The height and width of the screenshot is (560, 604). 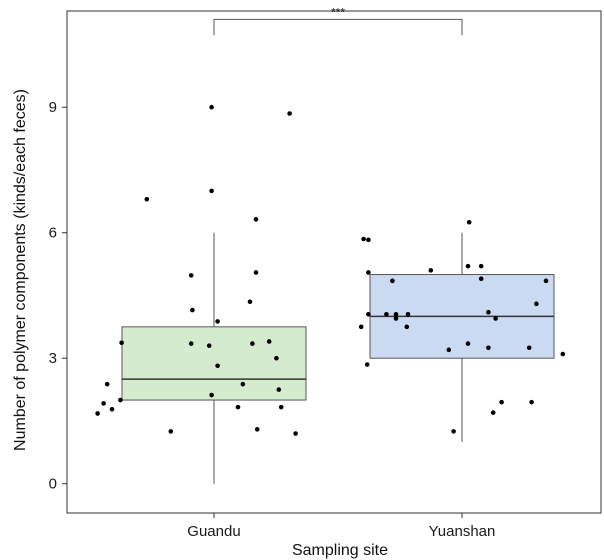 What do you see at coordinates (340, 550) in the screenshot?
I see `x-axis-title: Sampling site` at bounding box center [340, 550].